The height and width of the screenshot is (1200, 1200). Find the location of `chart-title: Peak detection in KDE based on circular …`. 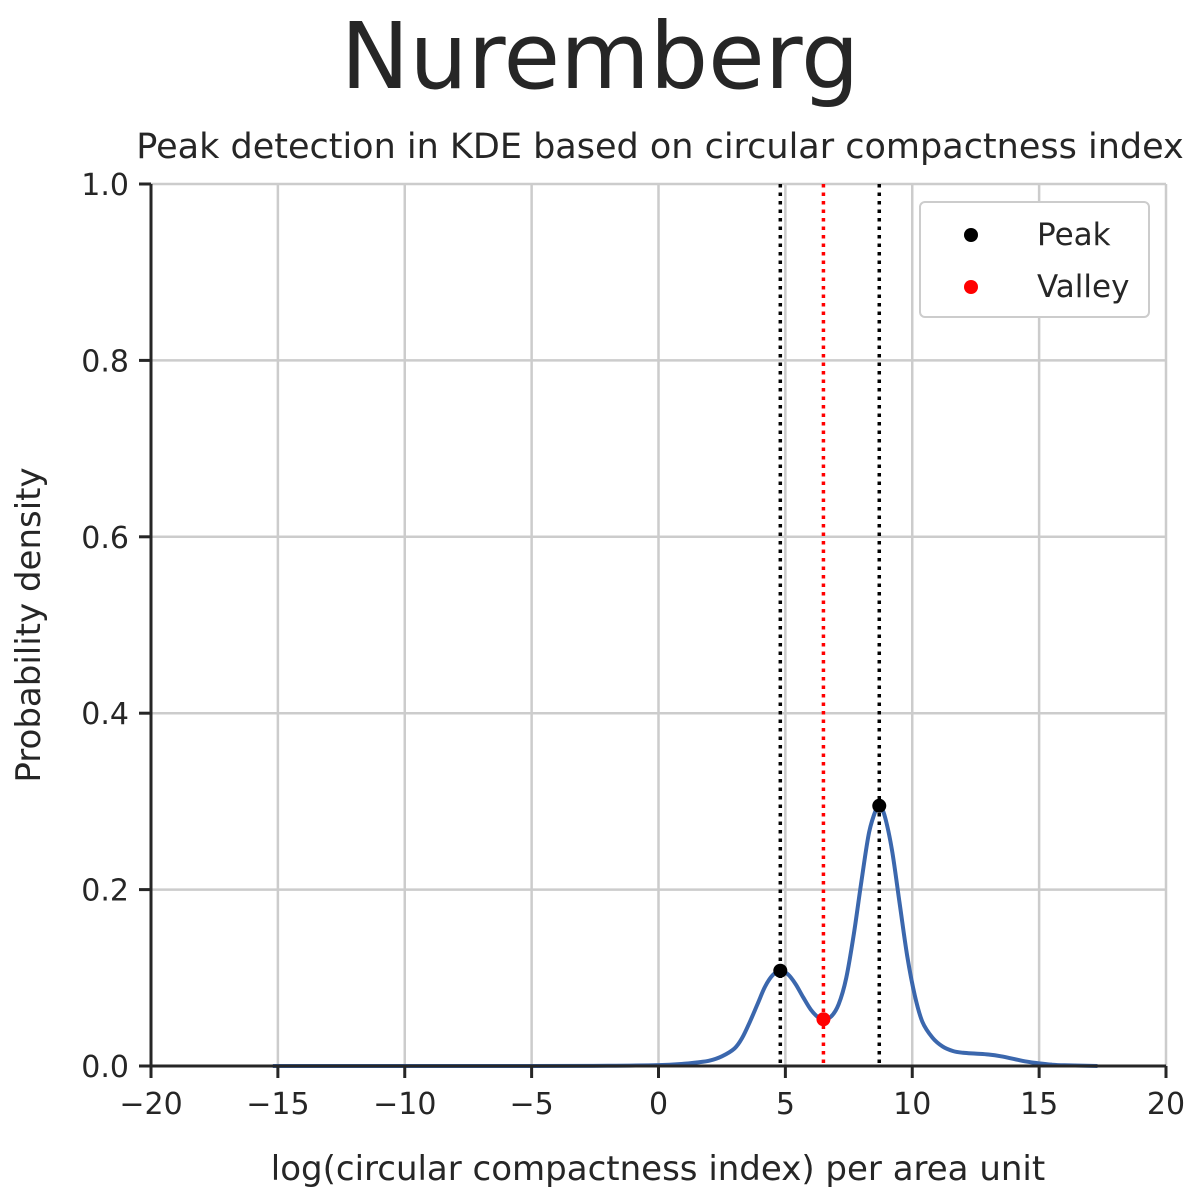

chart-title: Peak detection in KDE based on circular … is located at coordinates (659, 147).